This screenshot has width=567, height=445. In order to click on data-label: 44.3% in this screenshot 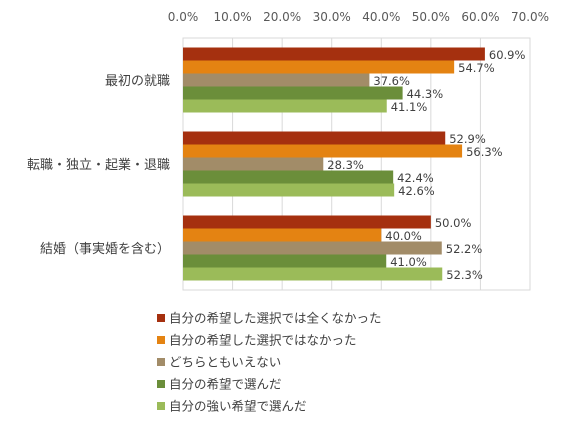, I will do `click(425, 94)`.